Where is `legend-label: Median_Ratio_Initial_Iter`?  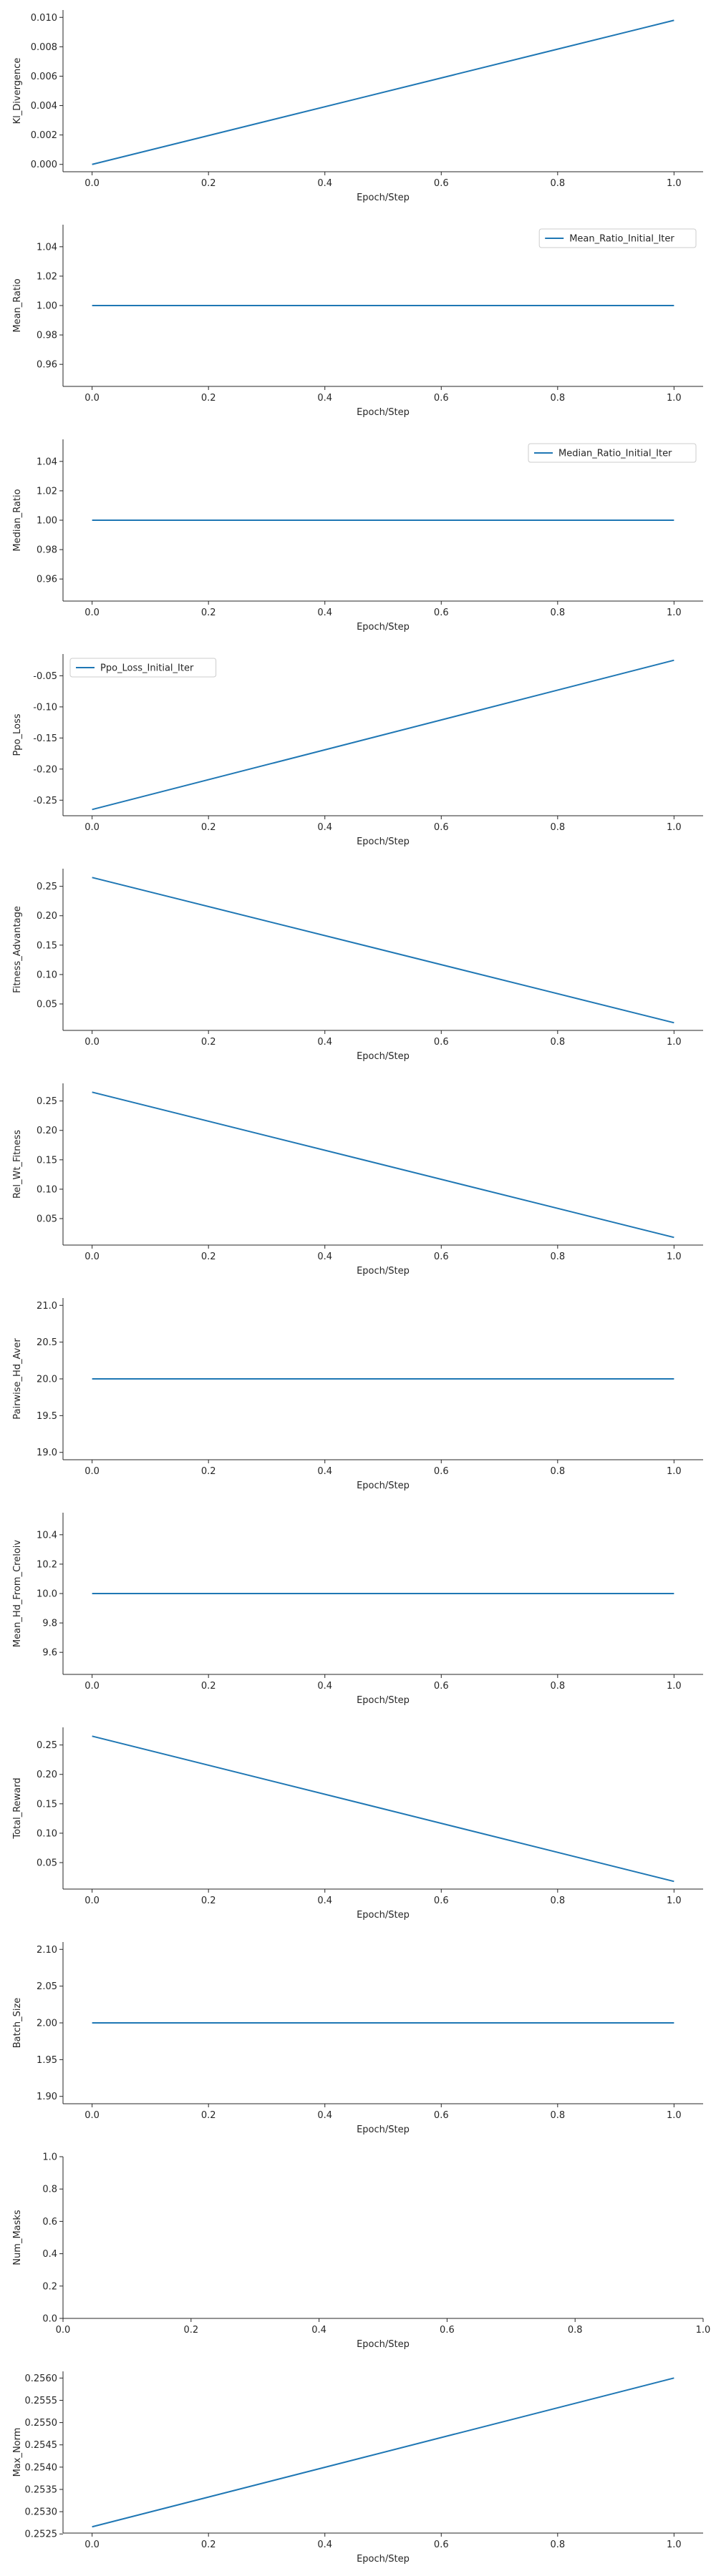
legend-label: Median_Ratio_Initial_Iter is located at coordinates (615, 454).